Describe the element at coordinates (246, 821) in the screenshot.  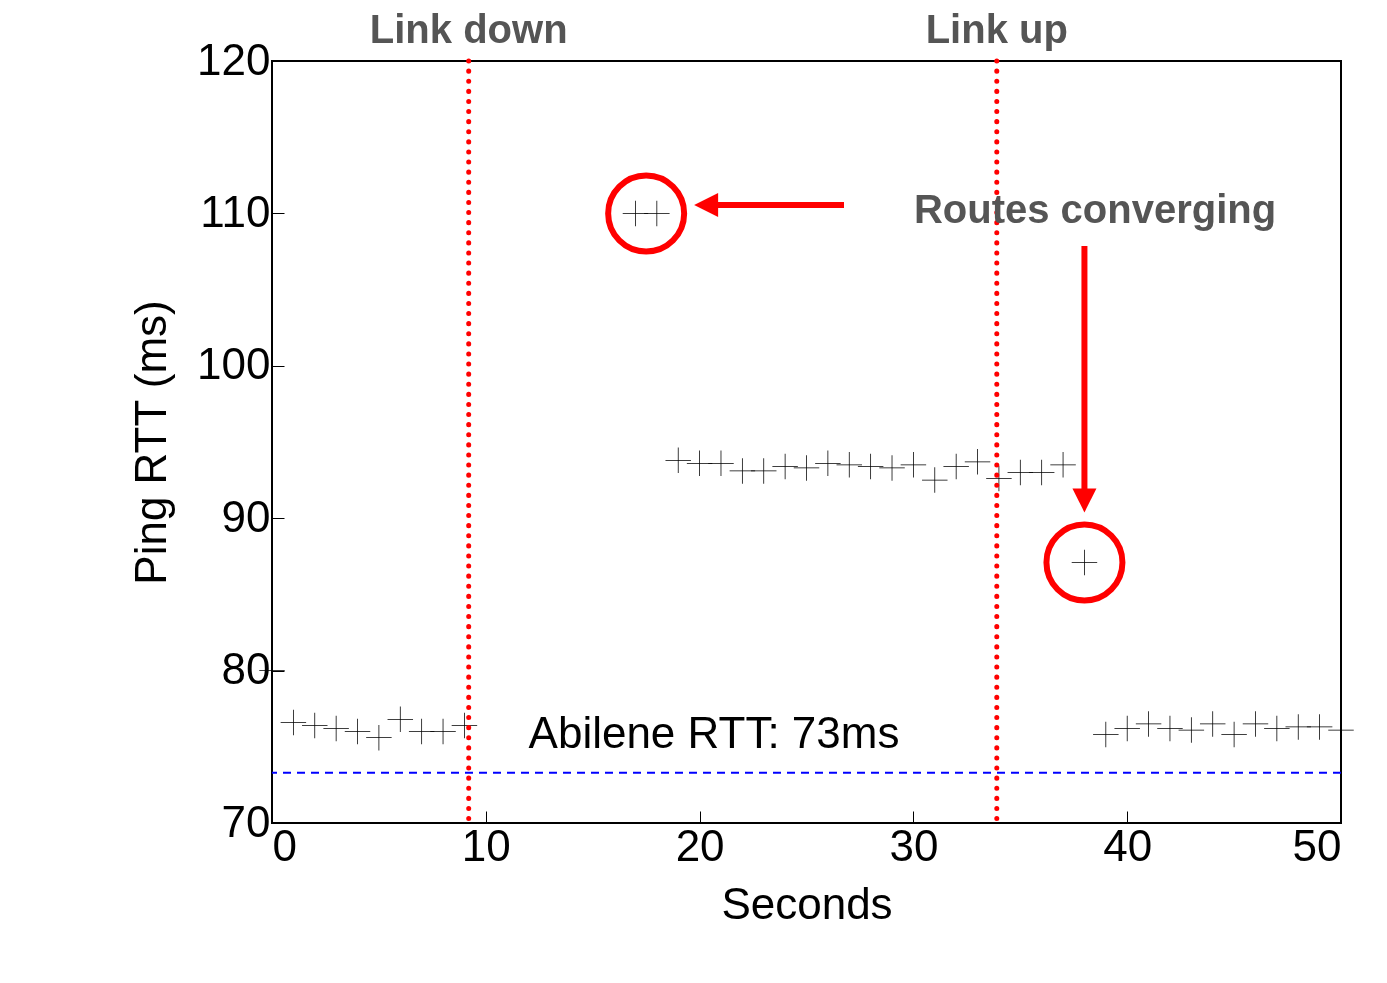
I see `y-tick-label: 70` at that location.